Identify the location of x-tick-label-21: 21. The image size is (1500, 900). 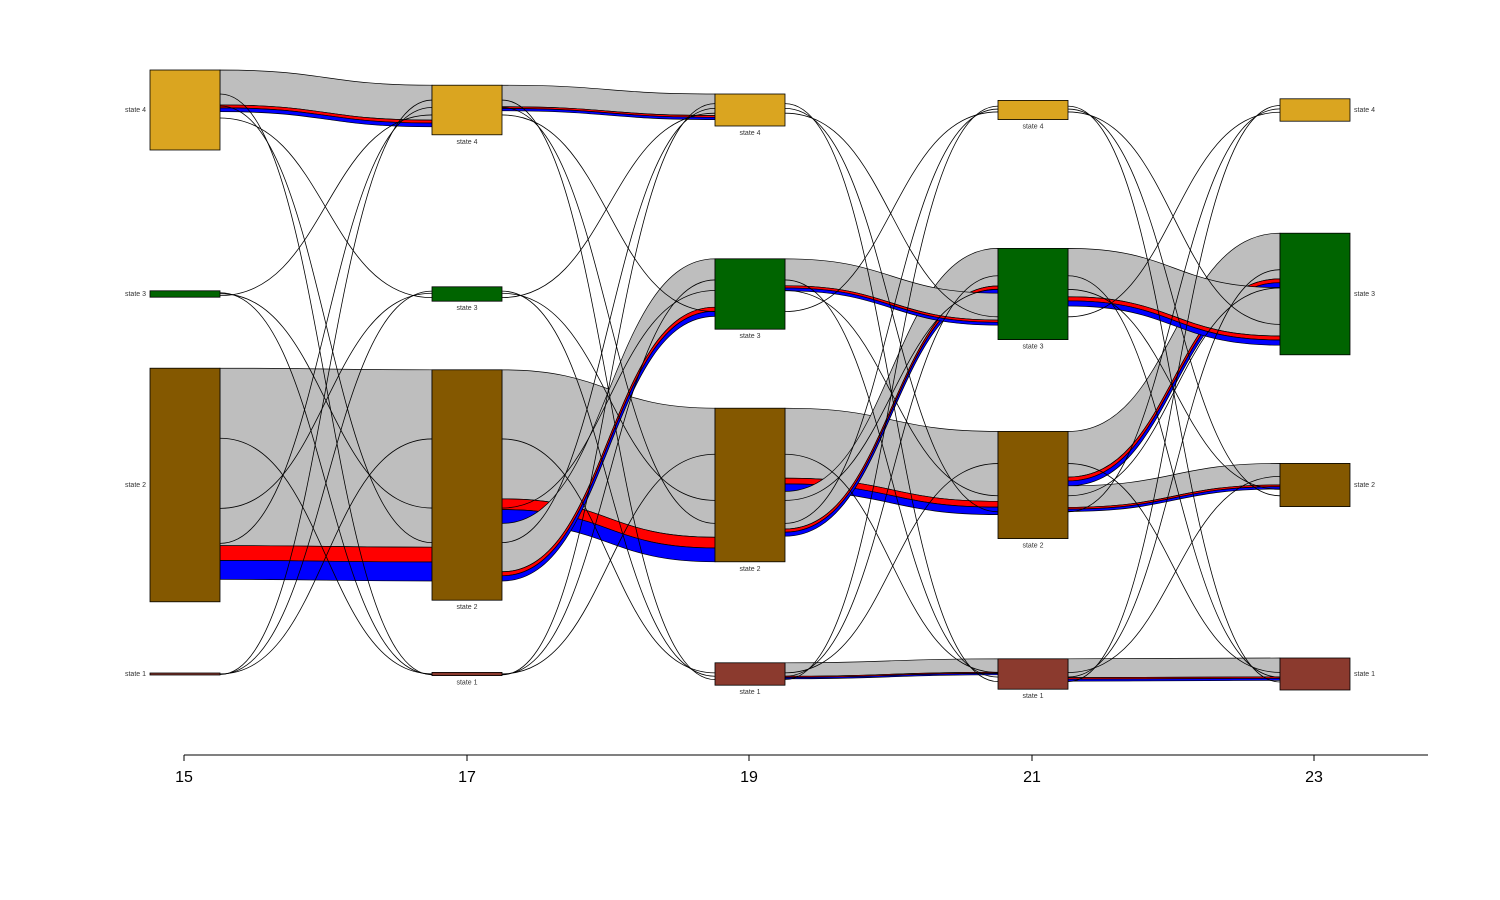
(1032, 777).